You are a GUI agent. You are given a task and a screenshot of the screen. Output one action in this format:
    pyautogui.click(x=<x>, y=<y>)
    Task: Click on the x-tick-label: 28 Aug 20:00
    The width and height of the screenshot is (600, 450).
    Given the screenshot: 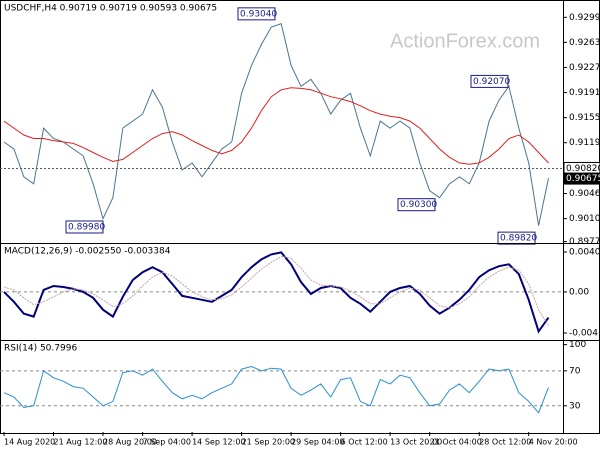 What is the action you would take?
    pyautogui.click(x=130, y=442)
    